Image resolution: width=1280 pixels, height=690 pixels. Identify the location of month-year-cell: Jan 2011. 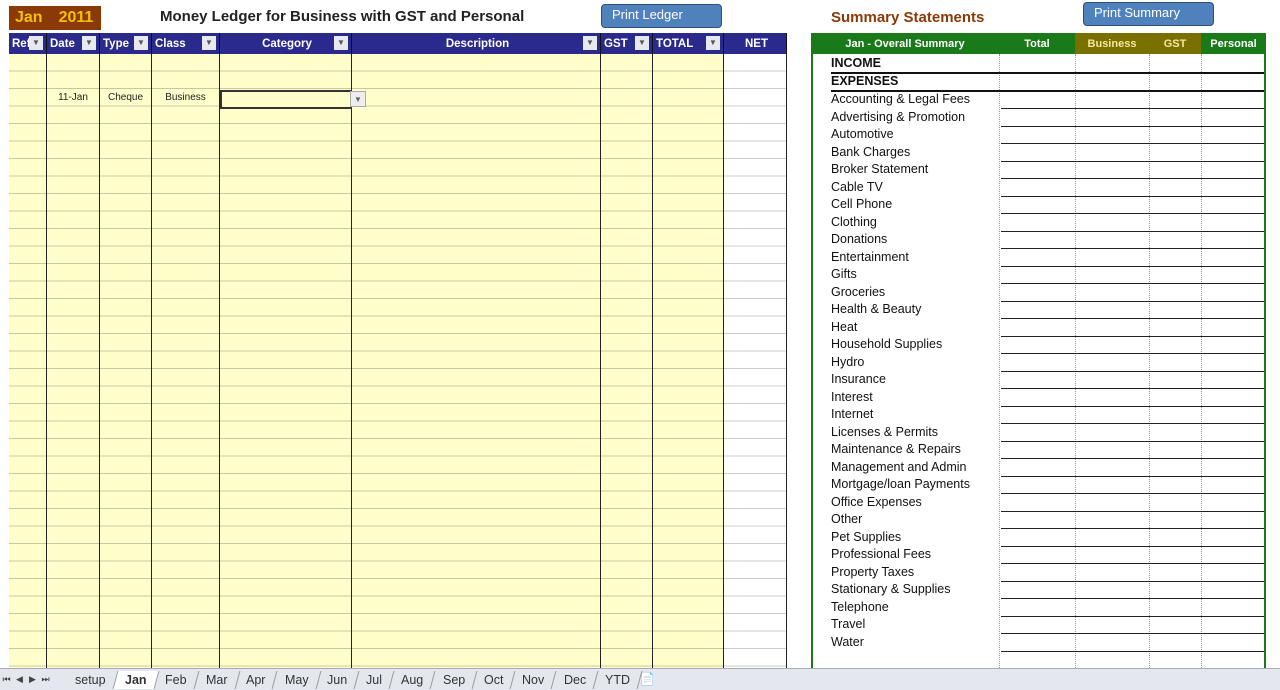
(55, 18).